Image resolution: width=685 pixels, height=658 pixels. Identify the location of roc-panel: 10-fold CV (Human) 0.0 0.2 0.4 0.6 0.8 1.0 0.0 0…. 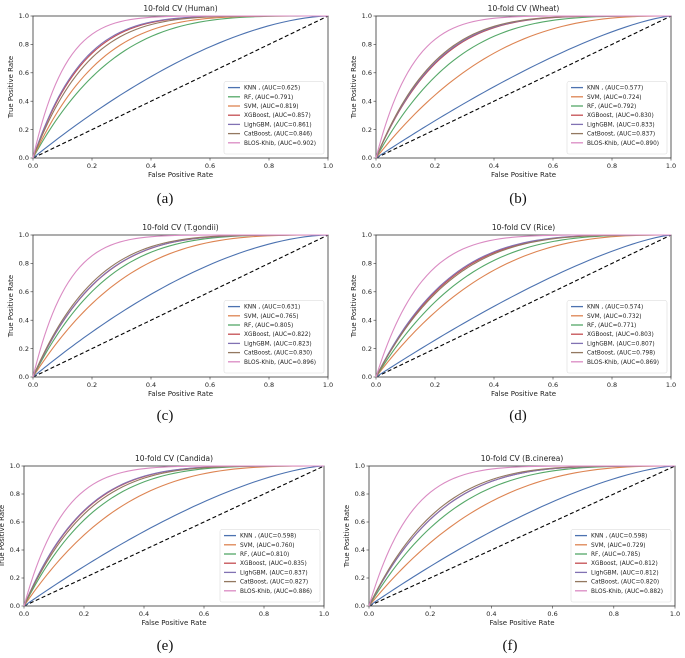
(170, 91).